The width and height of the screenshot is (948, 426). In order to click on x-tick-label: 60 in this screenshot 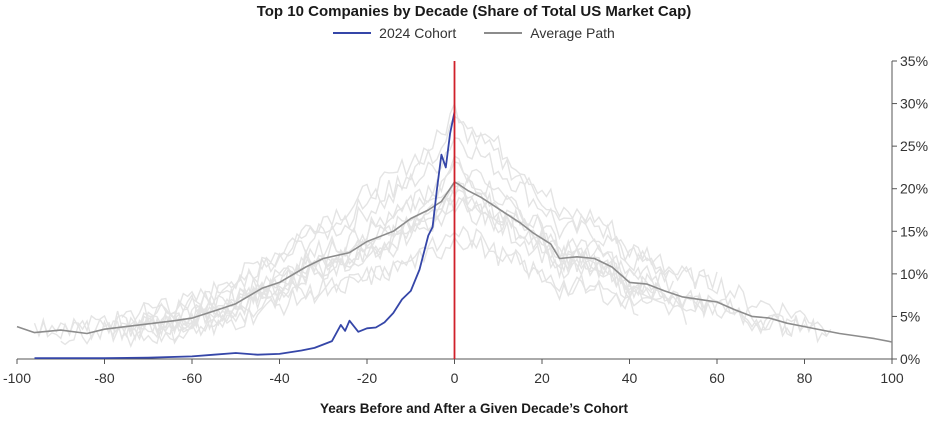, I will do `click(717, 378)`.